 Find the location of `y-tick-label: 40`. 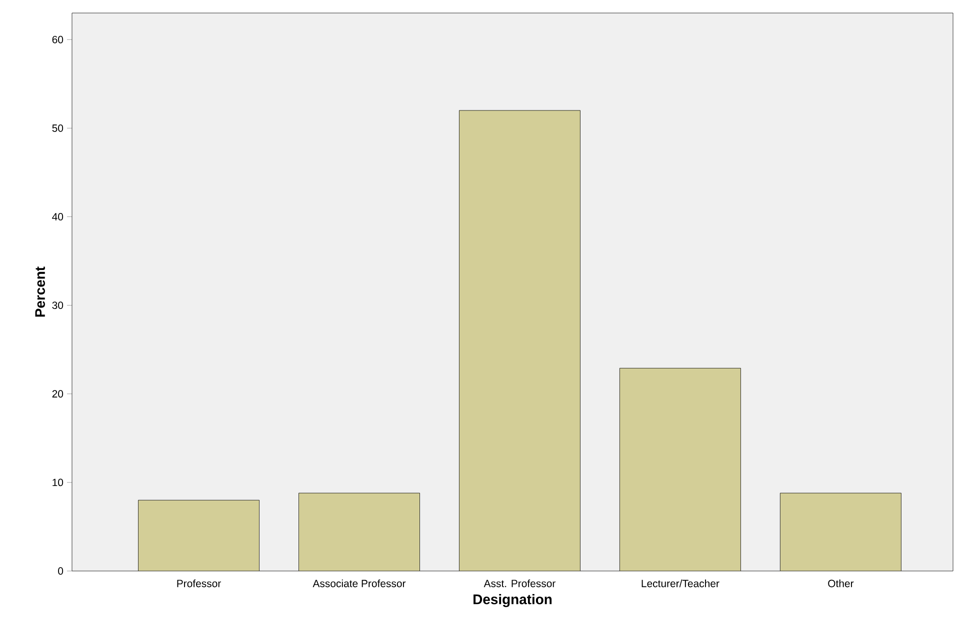

y-tick-label: 40 is located at coordinates (58, 216).